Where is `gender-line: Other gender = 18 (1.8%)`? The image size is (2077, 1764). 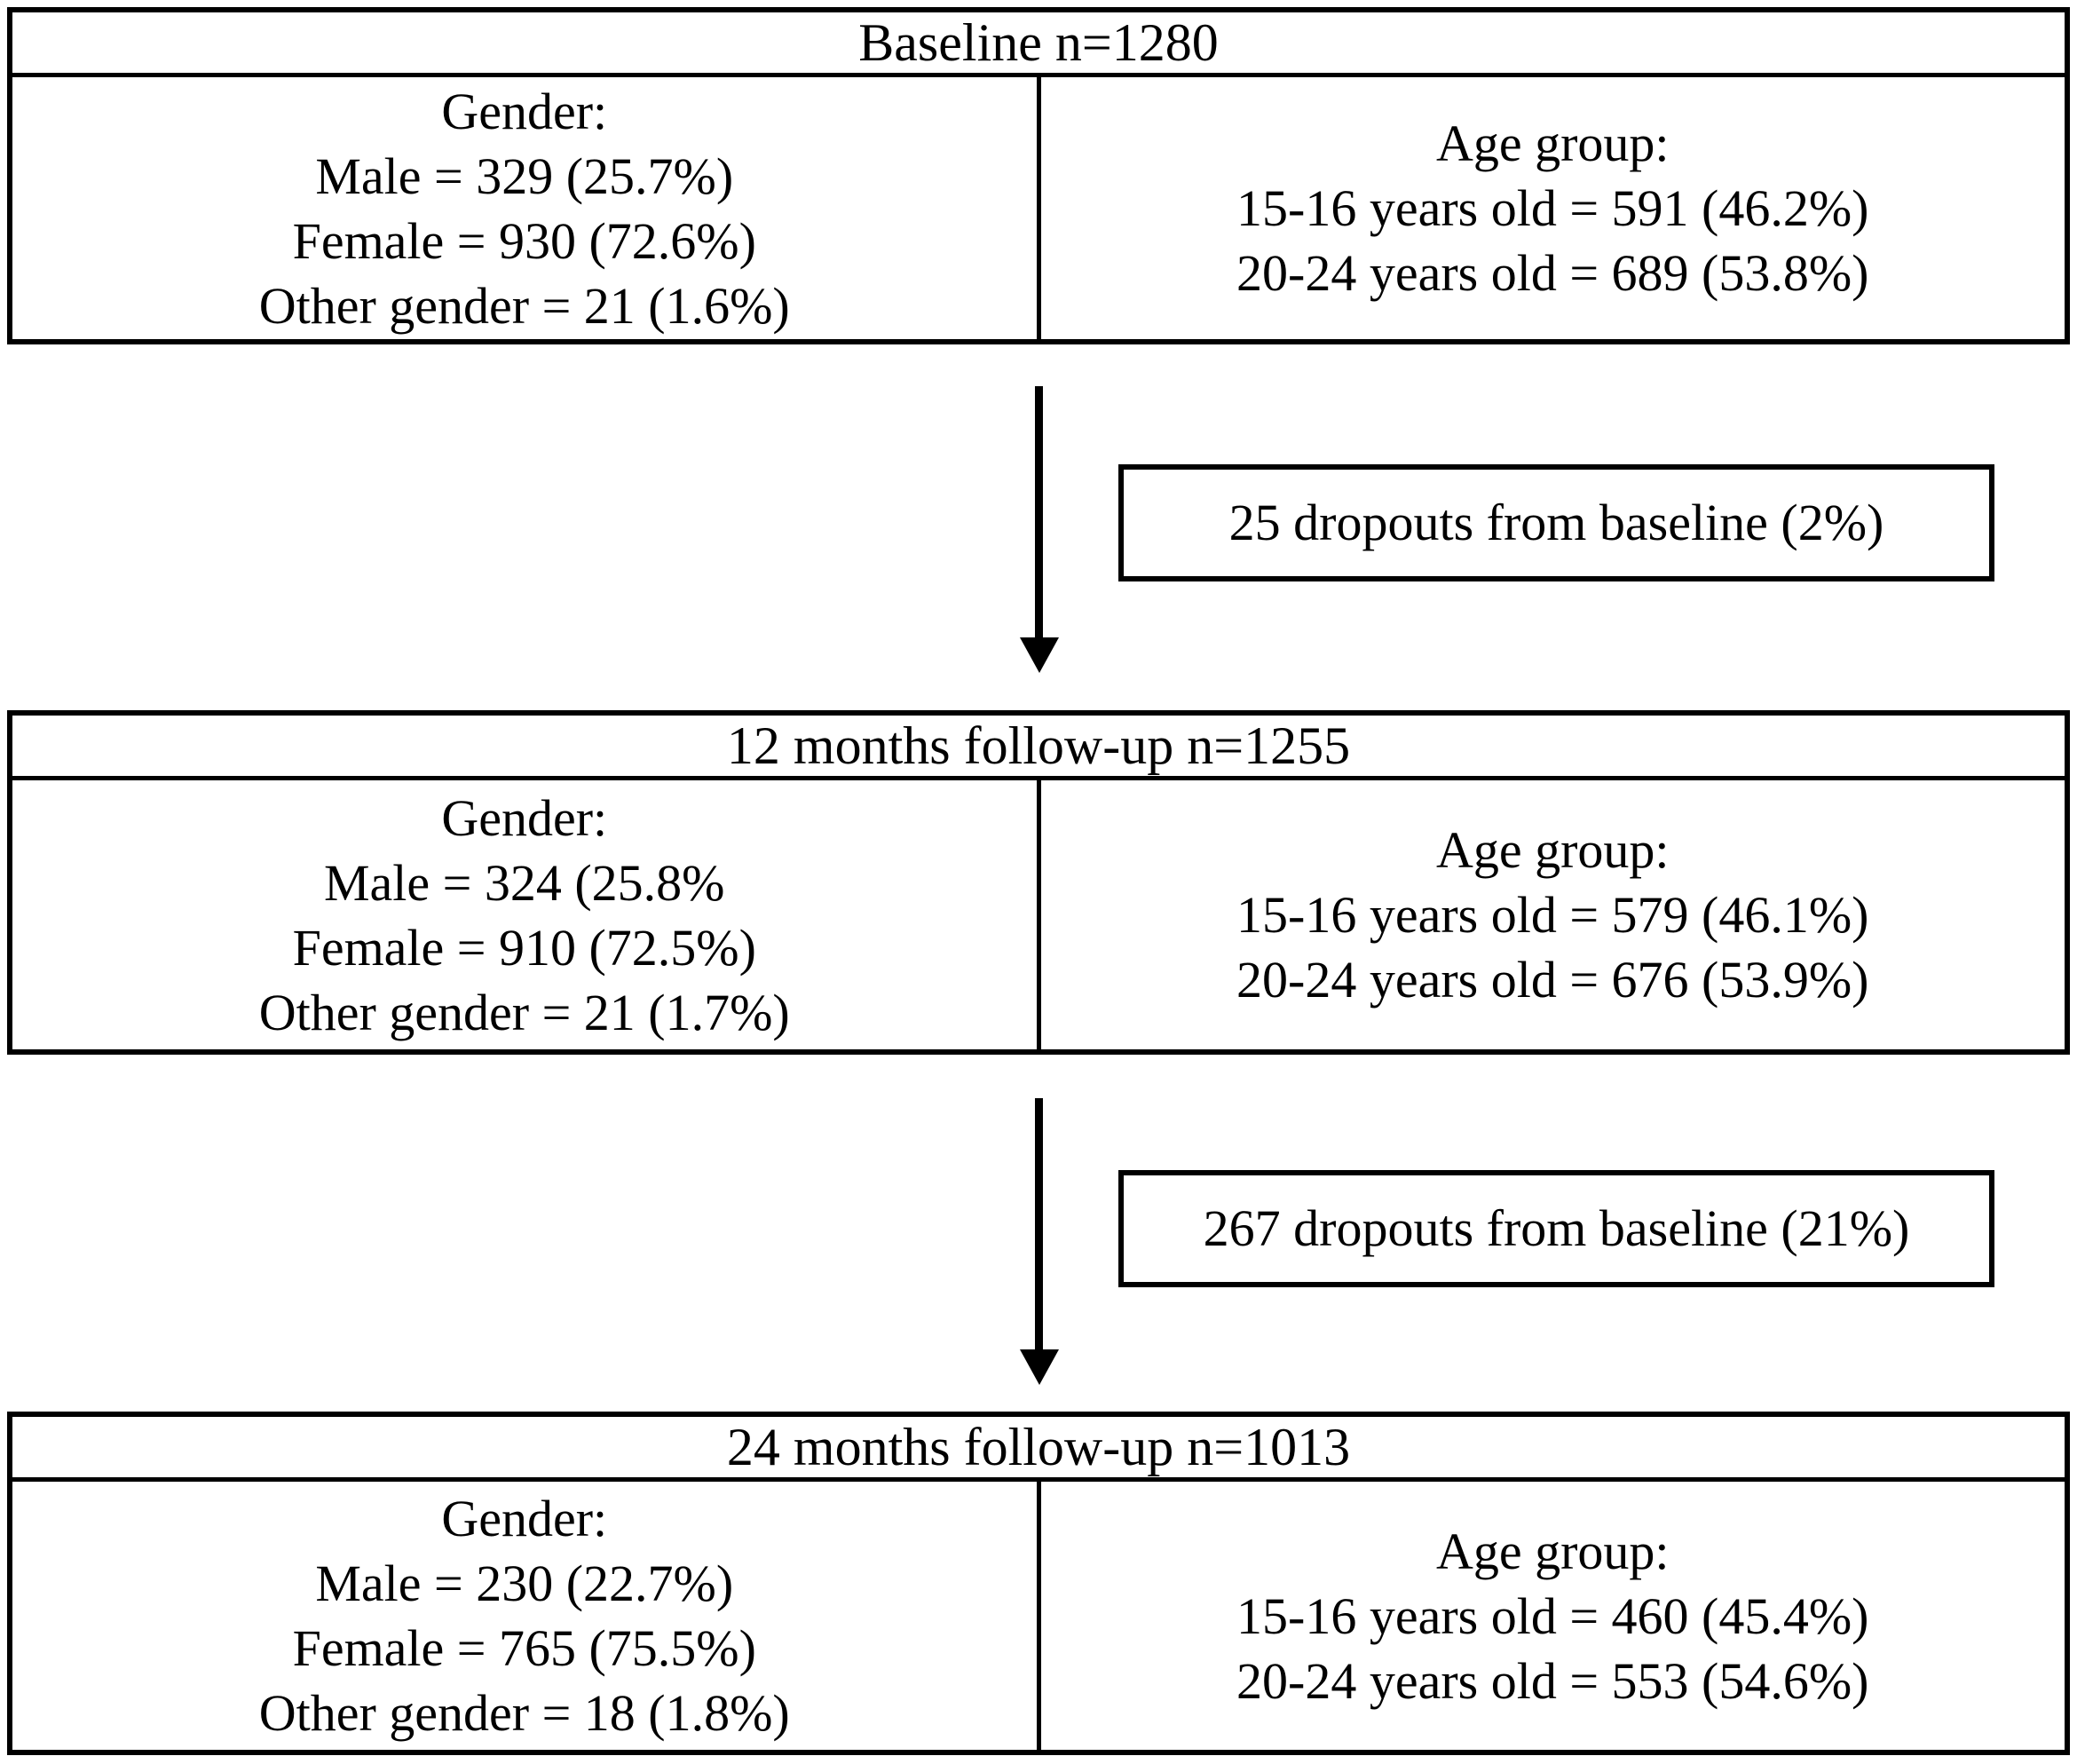
gender-line: Other gender = 18 (1.8%) is located at coordinates (524, 1713).